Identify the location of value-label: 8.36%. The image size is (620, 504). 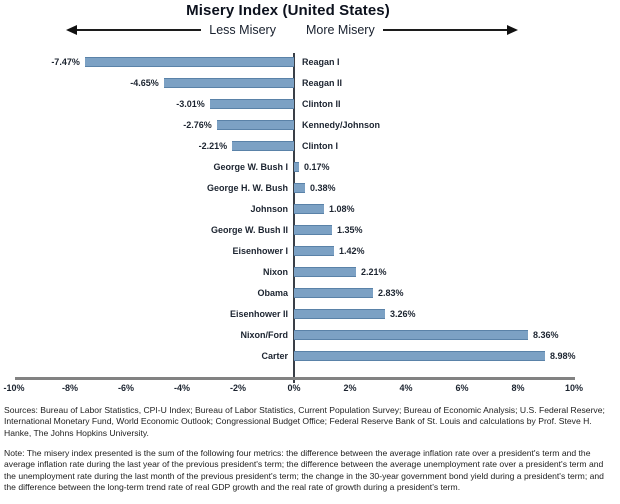
(546, 335).